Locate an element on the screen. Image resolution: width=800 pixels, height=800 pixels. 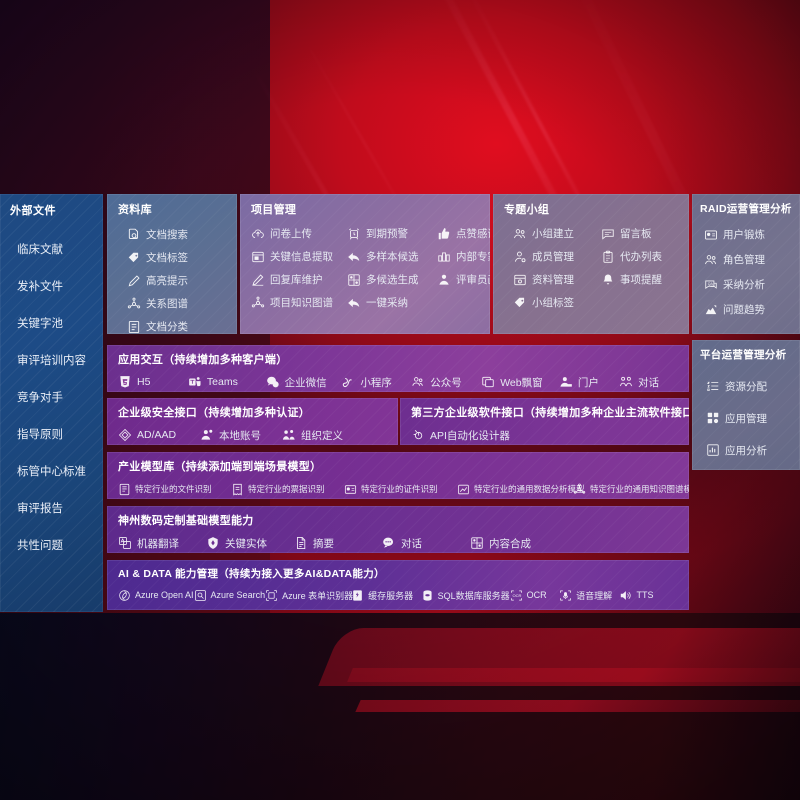
sidebar-item-review-training: 审评培训内容 is located at coordinates (51, 361).